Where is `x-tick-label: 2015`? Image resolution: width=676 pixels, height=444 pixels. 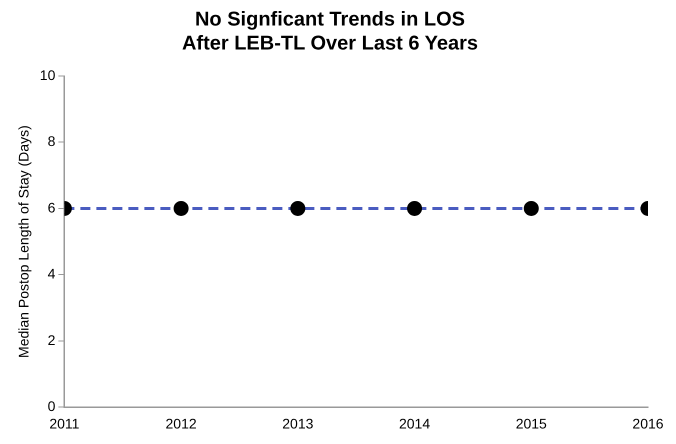 x-tick-label: 2015 is located at coordinates (532, 423).